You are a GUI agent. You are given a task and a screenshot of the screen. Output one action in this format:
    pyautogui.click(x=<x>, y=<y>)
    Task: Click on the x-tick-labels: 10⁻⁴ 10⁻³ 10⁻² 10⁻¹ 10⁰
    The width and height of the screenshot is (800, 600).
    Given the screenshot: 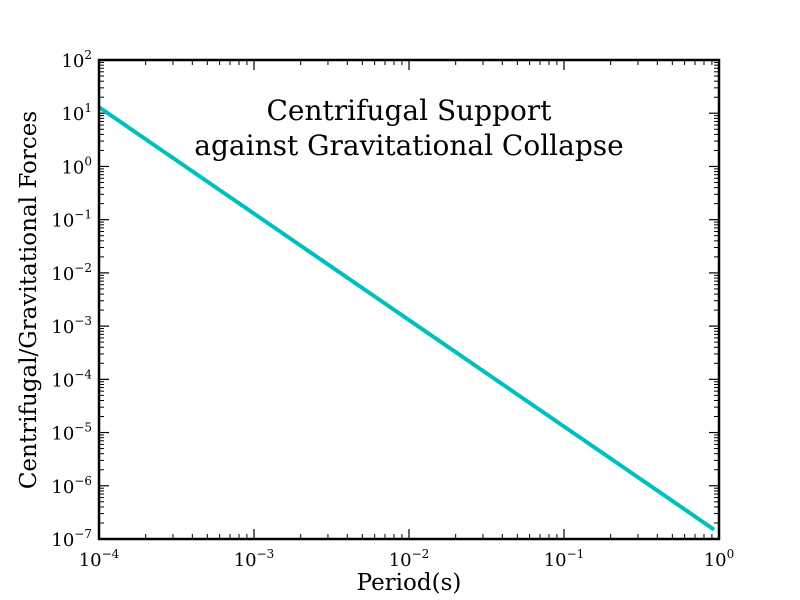 What is the action you would take?
    pyautogui.click(x=407, y=559)
    